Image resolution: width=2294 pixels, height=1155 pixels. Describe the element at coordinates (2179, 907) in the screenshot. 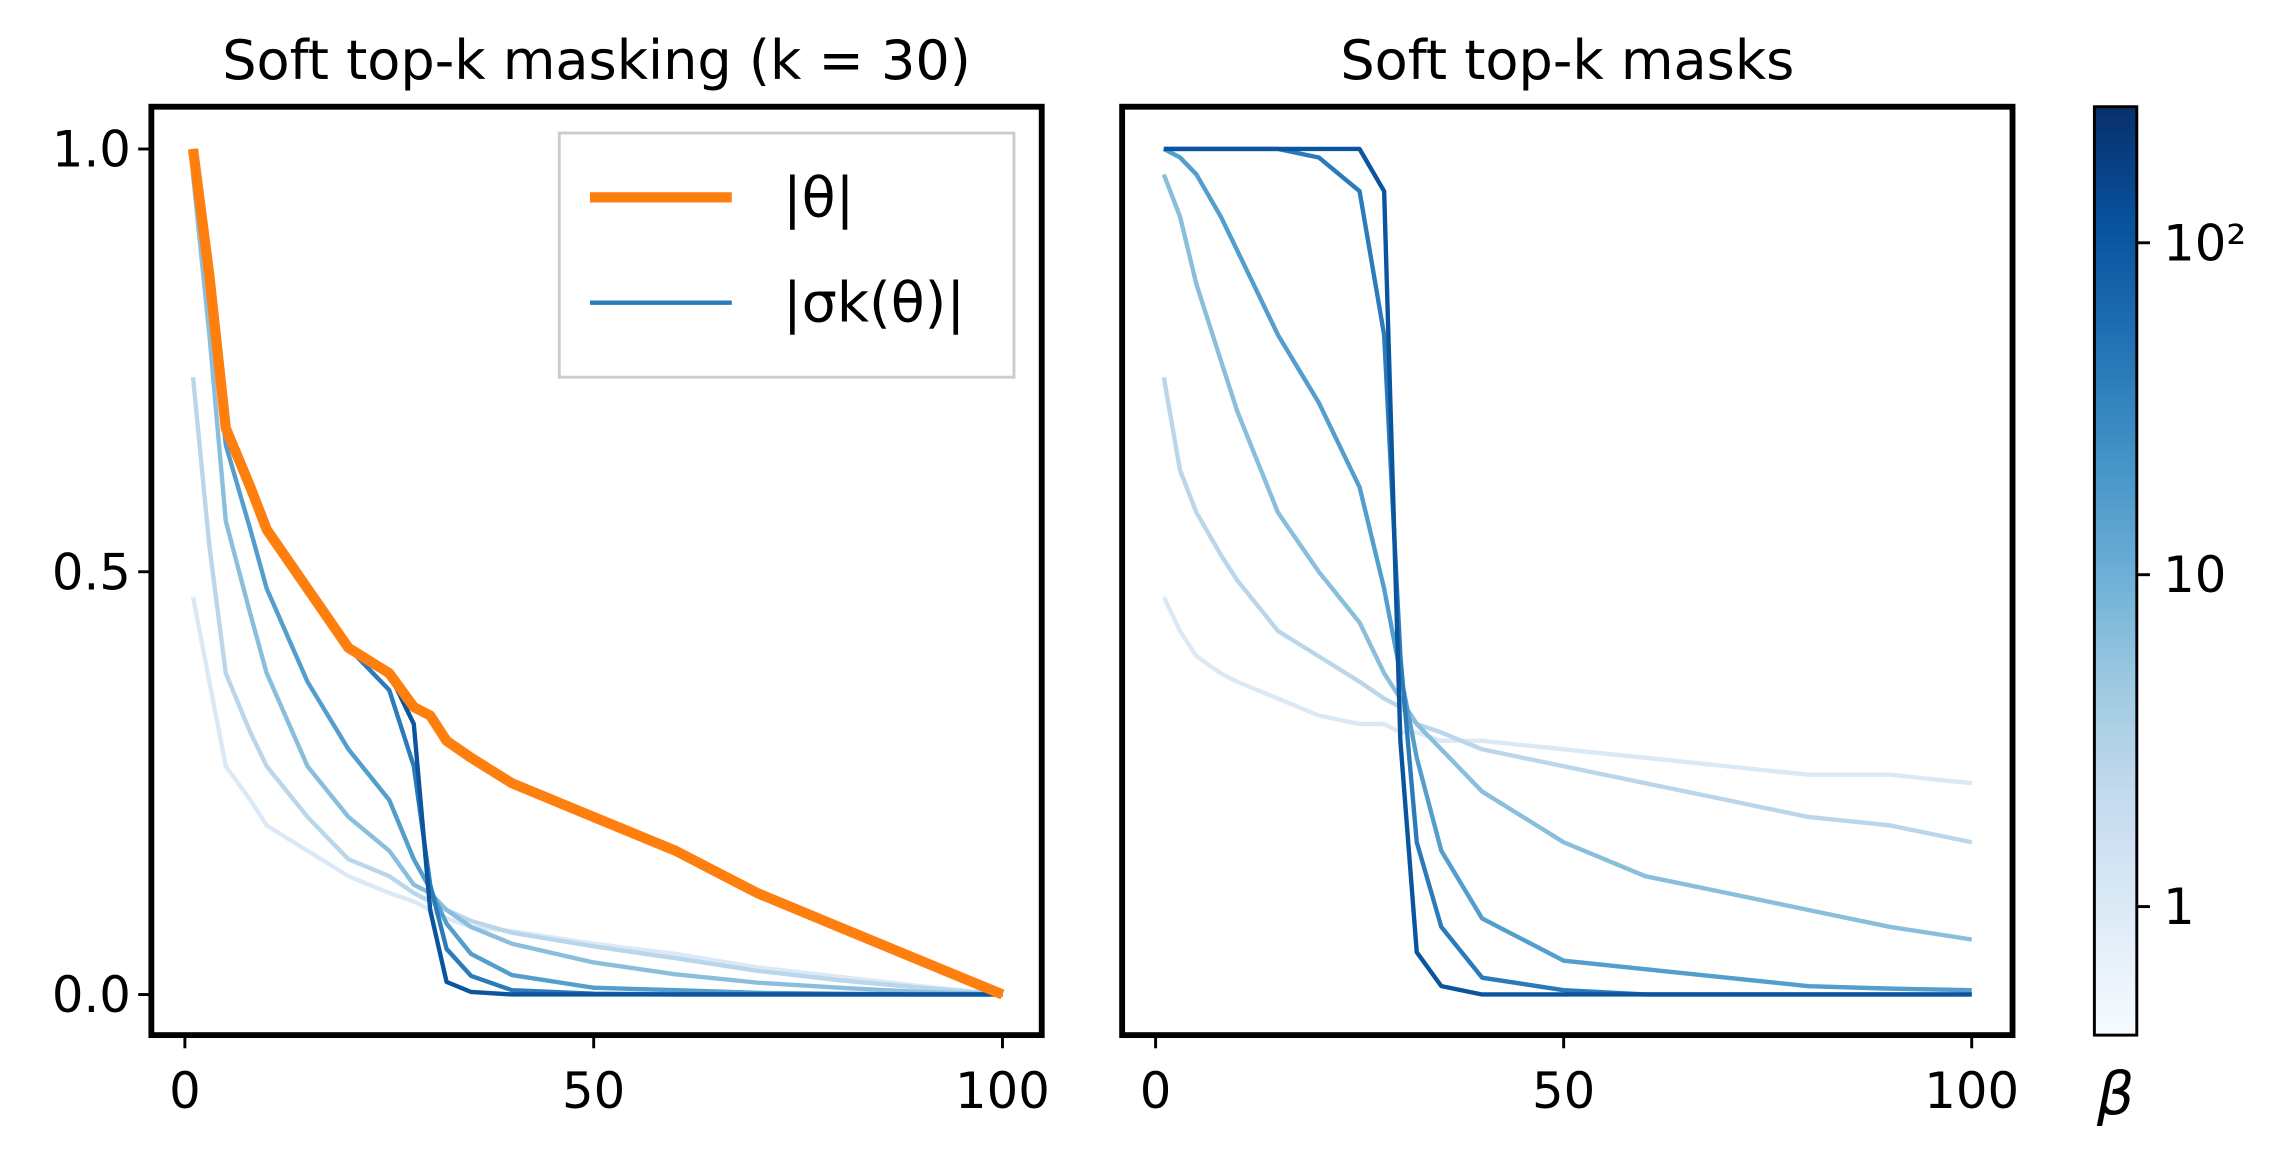

I see `y-tick-label: 1` at that location.